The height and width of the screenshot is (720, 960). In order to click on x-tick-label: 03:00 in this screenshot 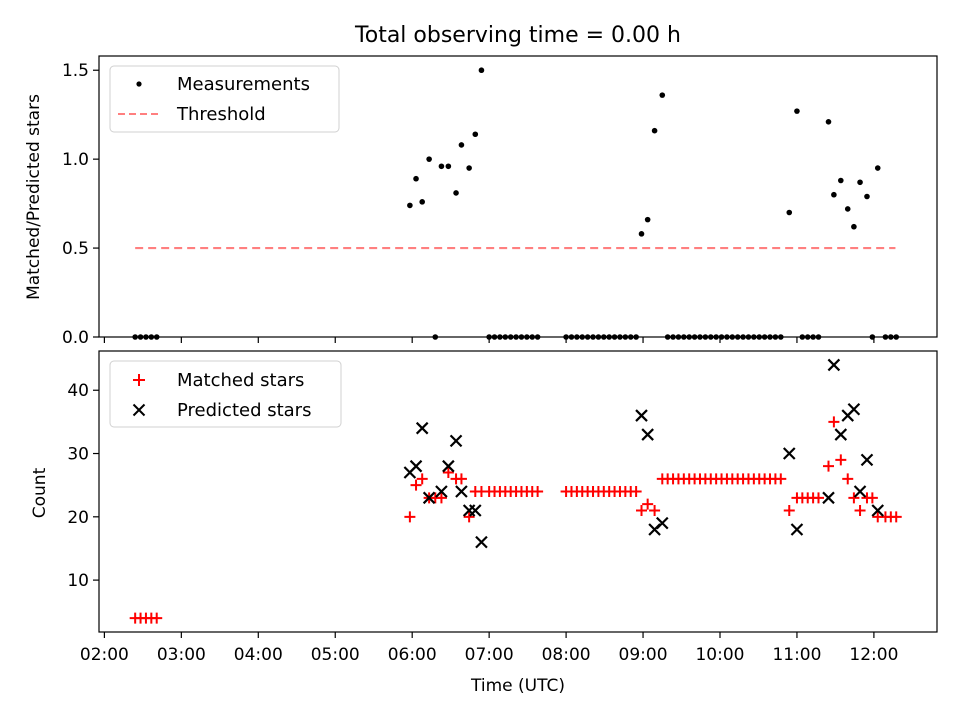, I will do `click(181, 655)`.